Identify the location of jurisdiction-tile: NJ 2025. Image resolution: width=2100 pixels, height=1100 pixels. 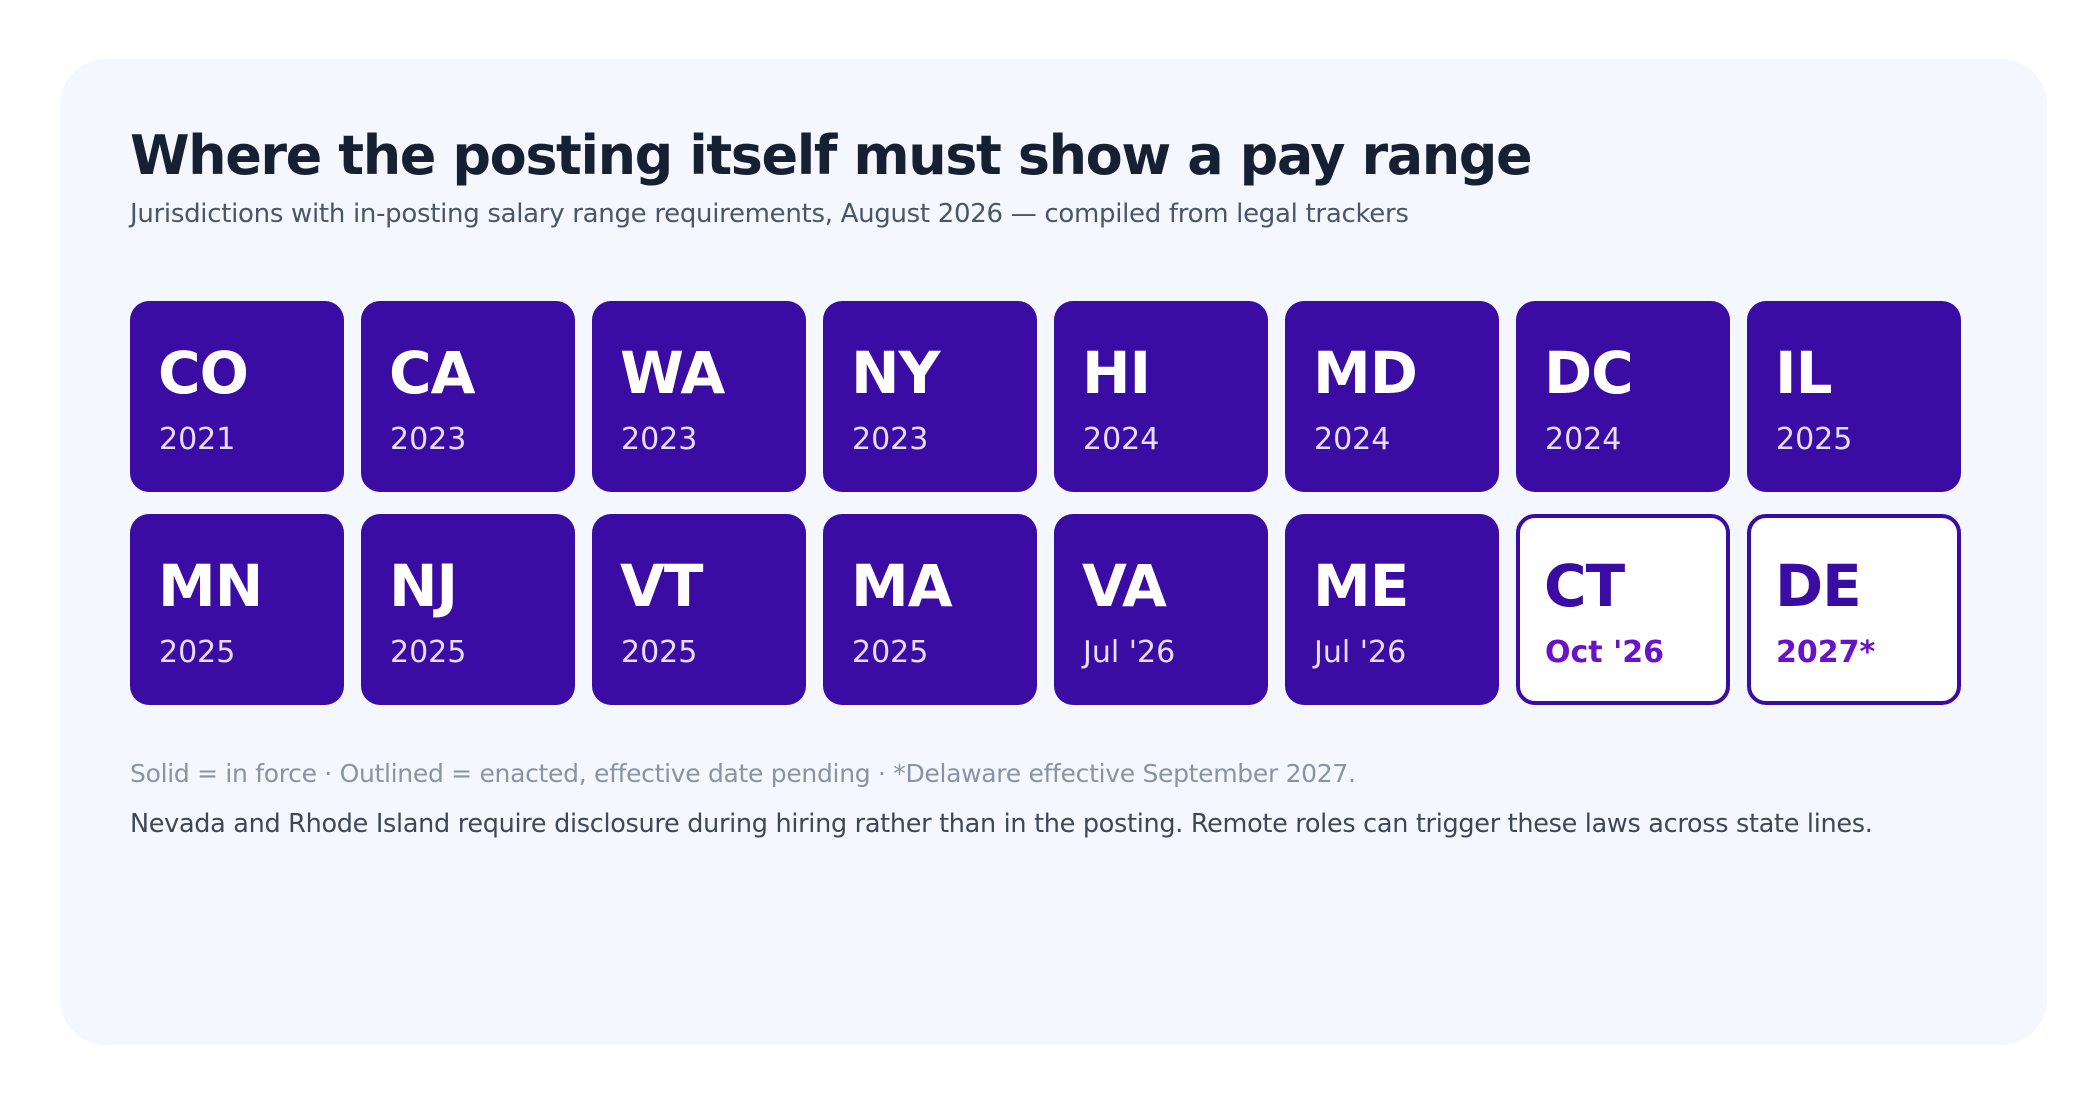
(468, 609).